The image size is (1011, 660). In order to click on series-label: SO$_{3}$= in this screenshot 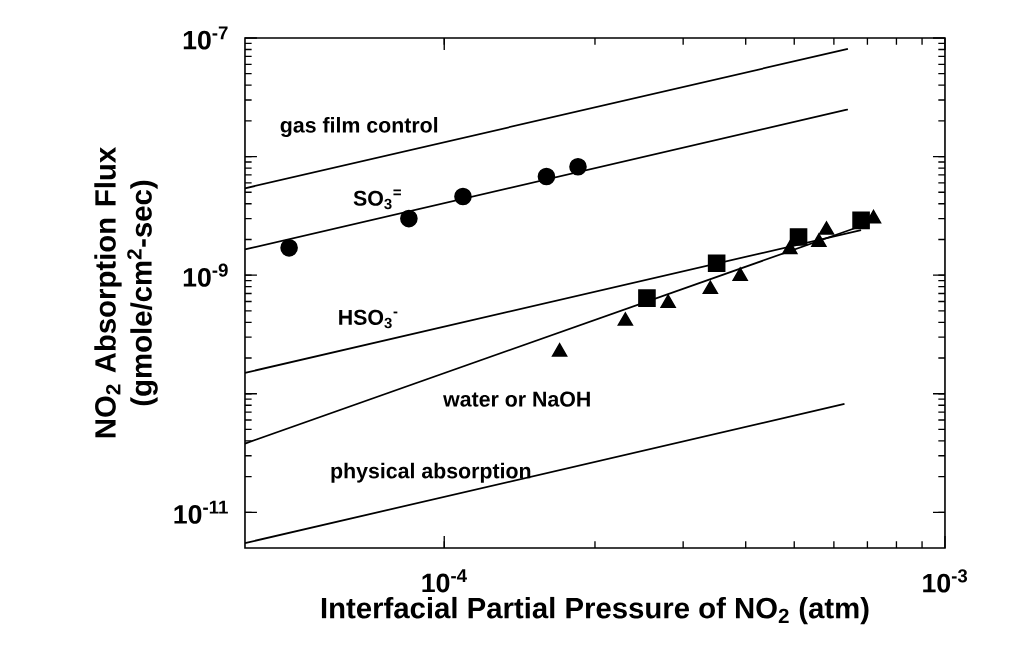, I will do `click(377, 199)`.